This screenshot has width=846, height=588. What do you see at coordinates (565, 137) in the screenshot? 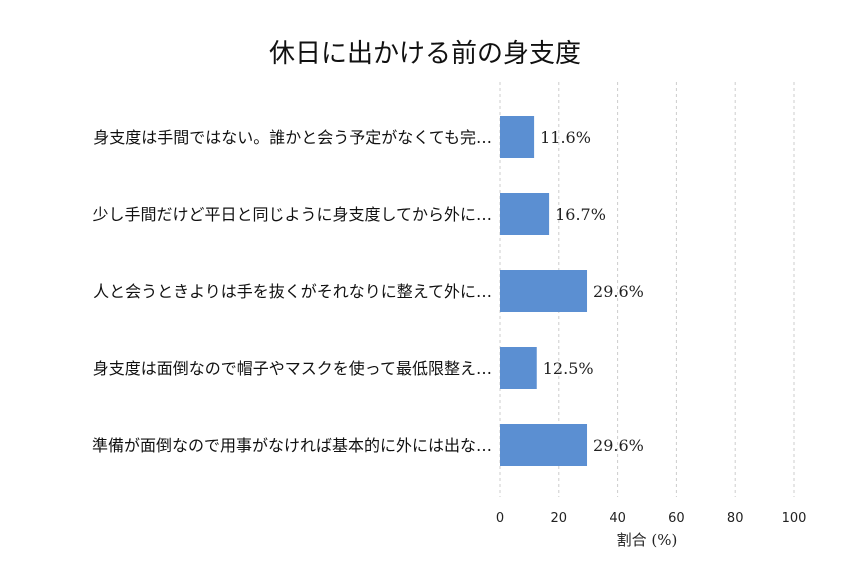
I see `value-label: 11.6%` at bounding box center [565, 137].